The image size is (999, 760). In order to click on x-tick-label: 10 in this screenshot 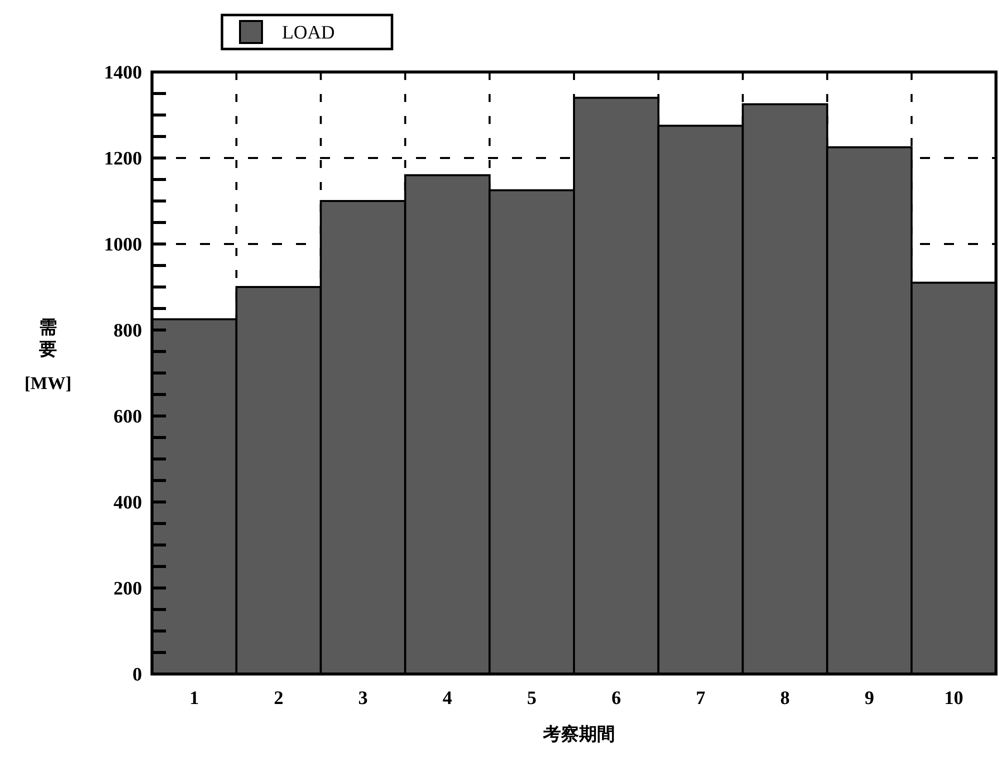, I will do `click(954, 698)`.